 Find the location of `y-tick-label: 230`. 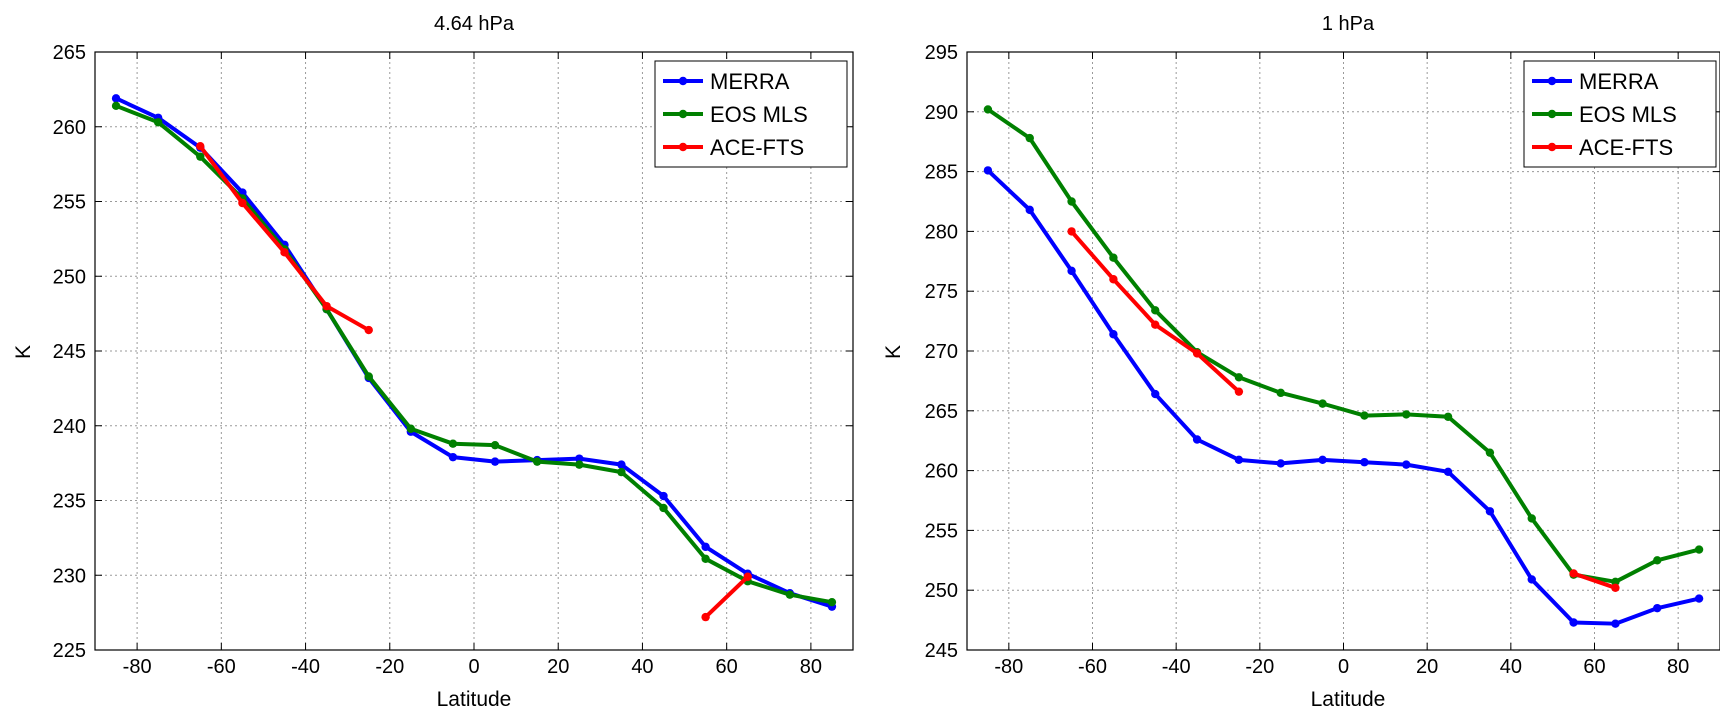

y-tick-label: 230 is located at coordinates (69, 576).